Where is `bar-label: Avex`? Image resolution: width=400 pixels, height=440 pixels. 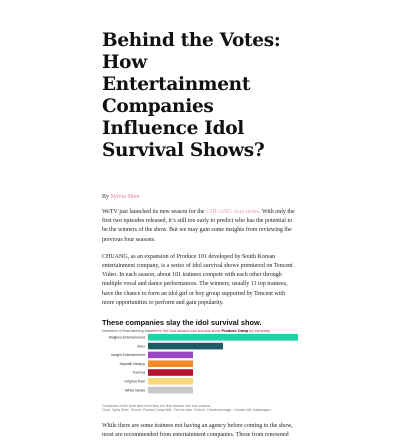
bar-label: Avex is located at coordinates (141, 346).